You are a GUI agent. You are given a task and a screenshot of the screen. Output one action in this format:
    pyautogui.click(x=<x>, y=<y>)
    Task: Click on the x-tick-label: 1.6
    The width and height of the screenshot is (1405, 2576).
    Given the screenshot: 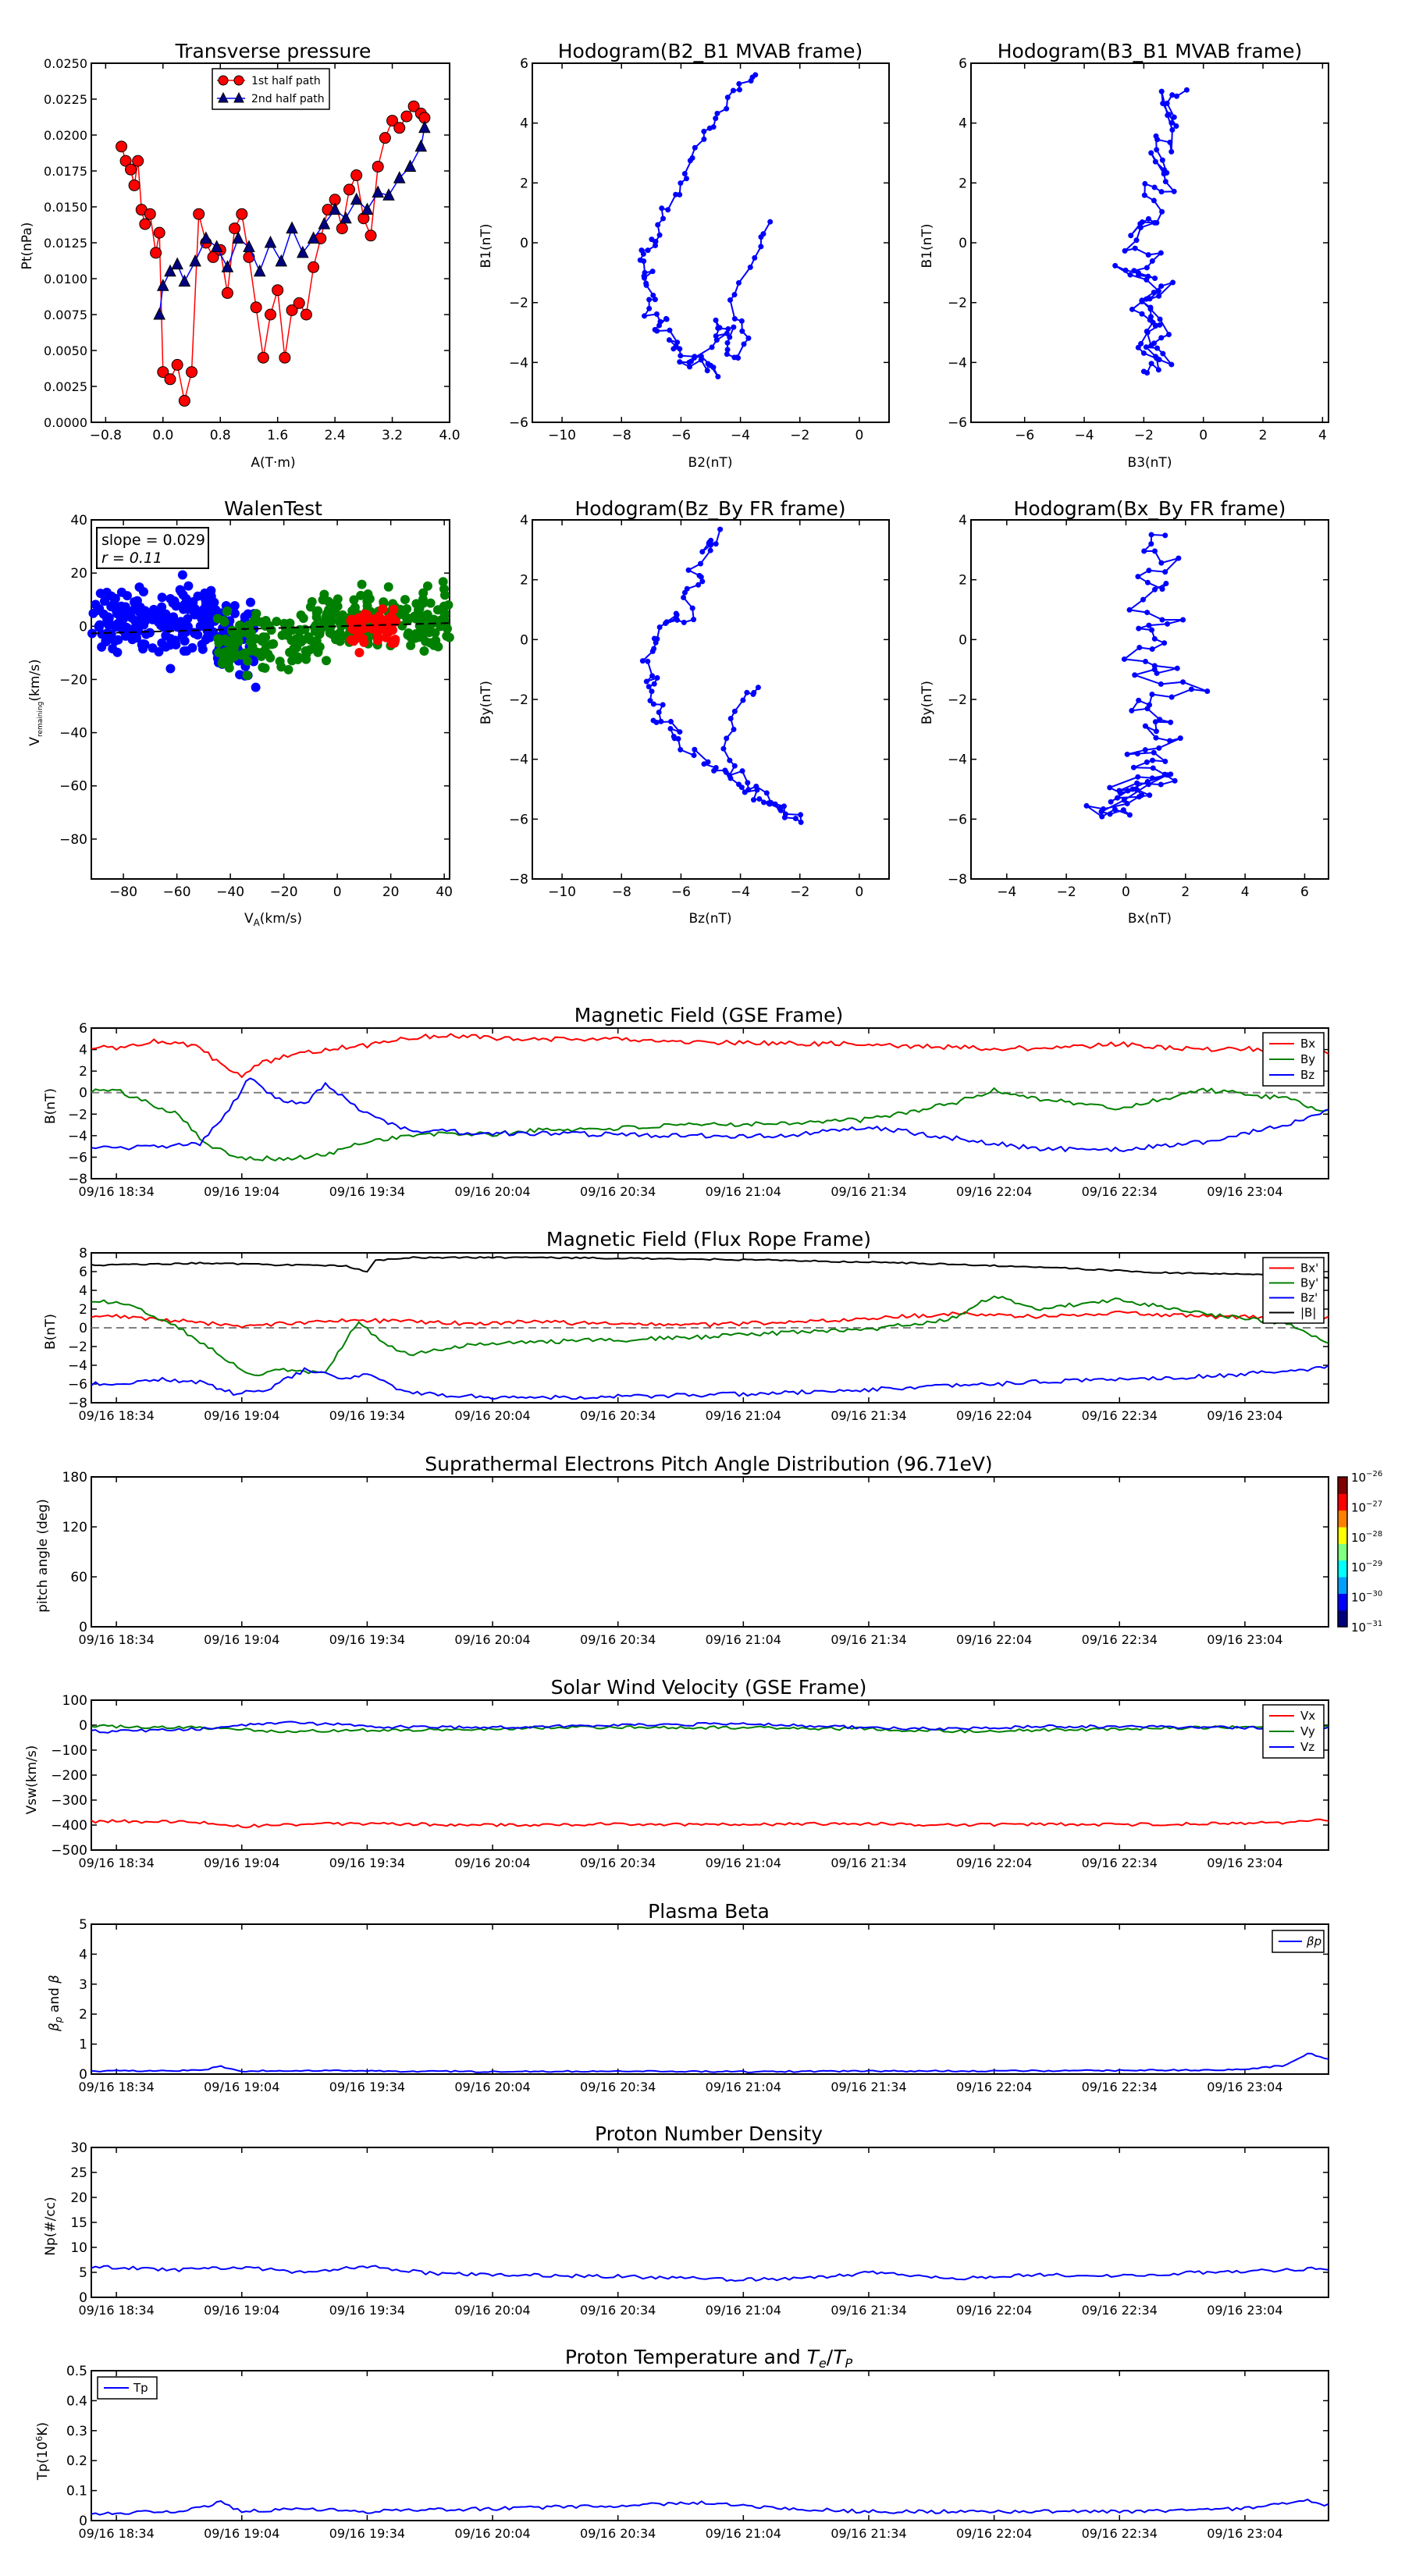 What is the action you would take?
    pyautogui.click(x=277, y=435)
    